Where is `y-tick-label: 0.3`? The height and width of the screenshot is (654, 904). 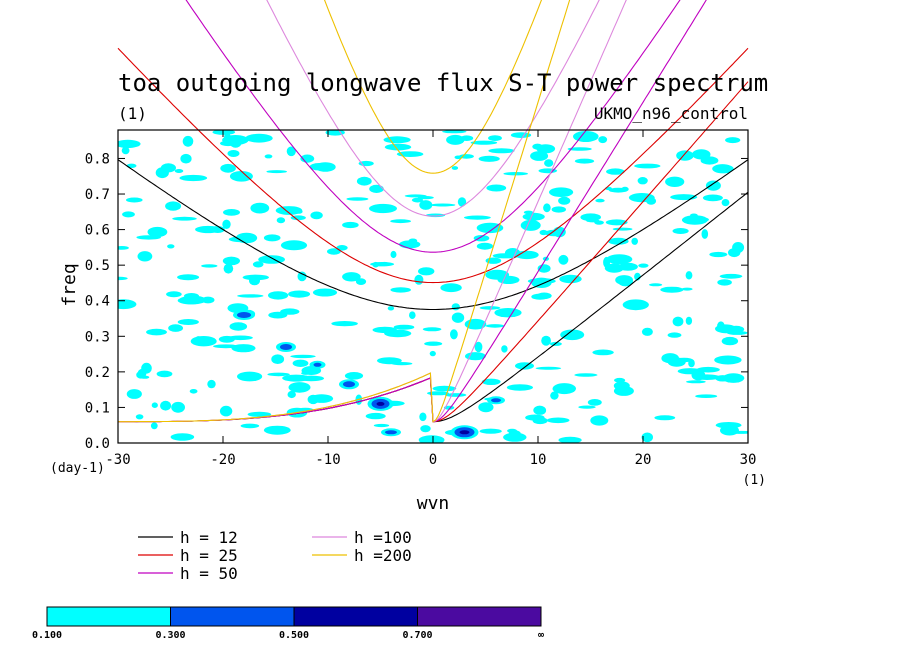
y-tick-label: 0.3 is located at coordinates (97, 337).